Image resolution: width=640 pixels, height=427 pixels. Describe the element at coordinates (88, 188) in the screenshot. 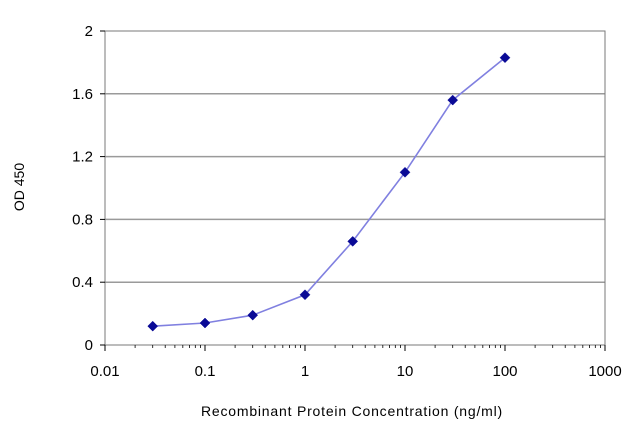

I see `y-axis: 0 0.4 0.8 1.2 1.6 2` at that location.